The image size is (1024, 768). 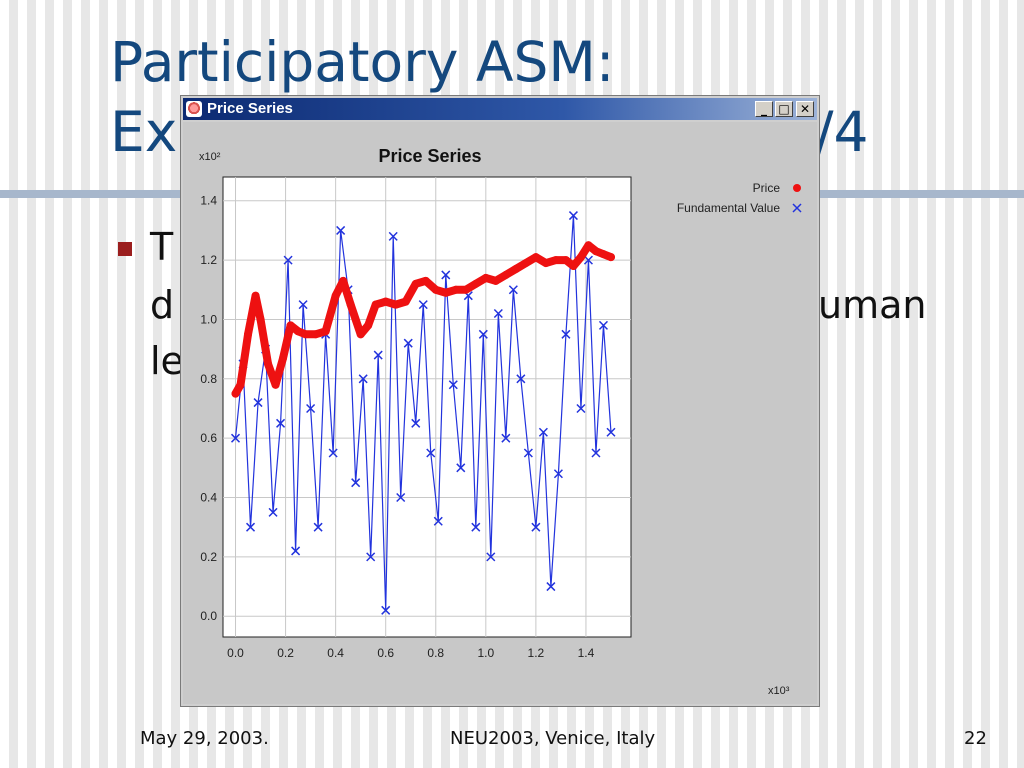 What do you see at coordinates (285, 653) in the screenshot?
I see `x-tick-label: 0.2` at bounding box center [285, 653].